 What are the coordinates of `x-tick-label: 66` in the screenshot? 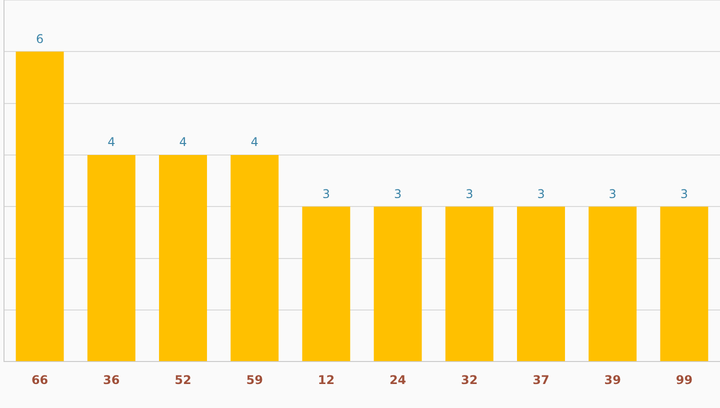 It's located at (39, 379).